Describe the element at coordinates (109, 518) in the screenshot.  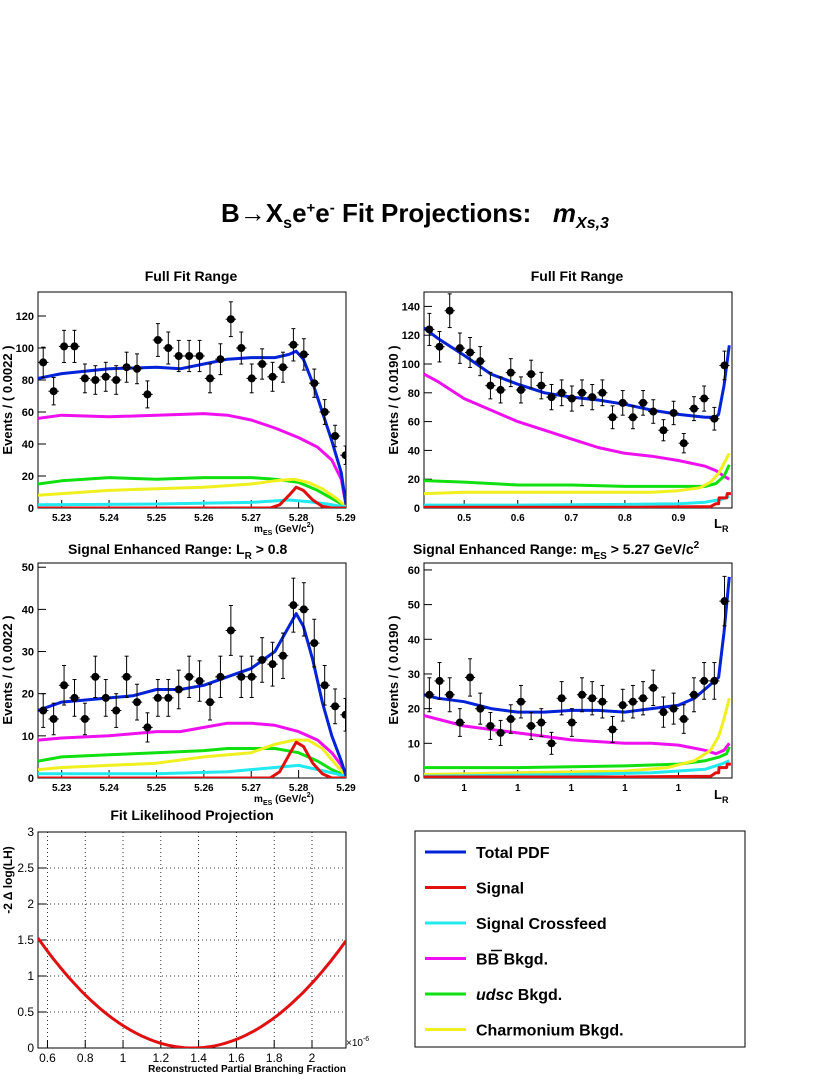
I see `x-tick-label: 5.24` at that location.